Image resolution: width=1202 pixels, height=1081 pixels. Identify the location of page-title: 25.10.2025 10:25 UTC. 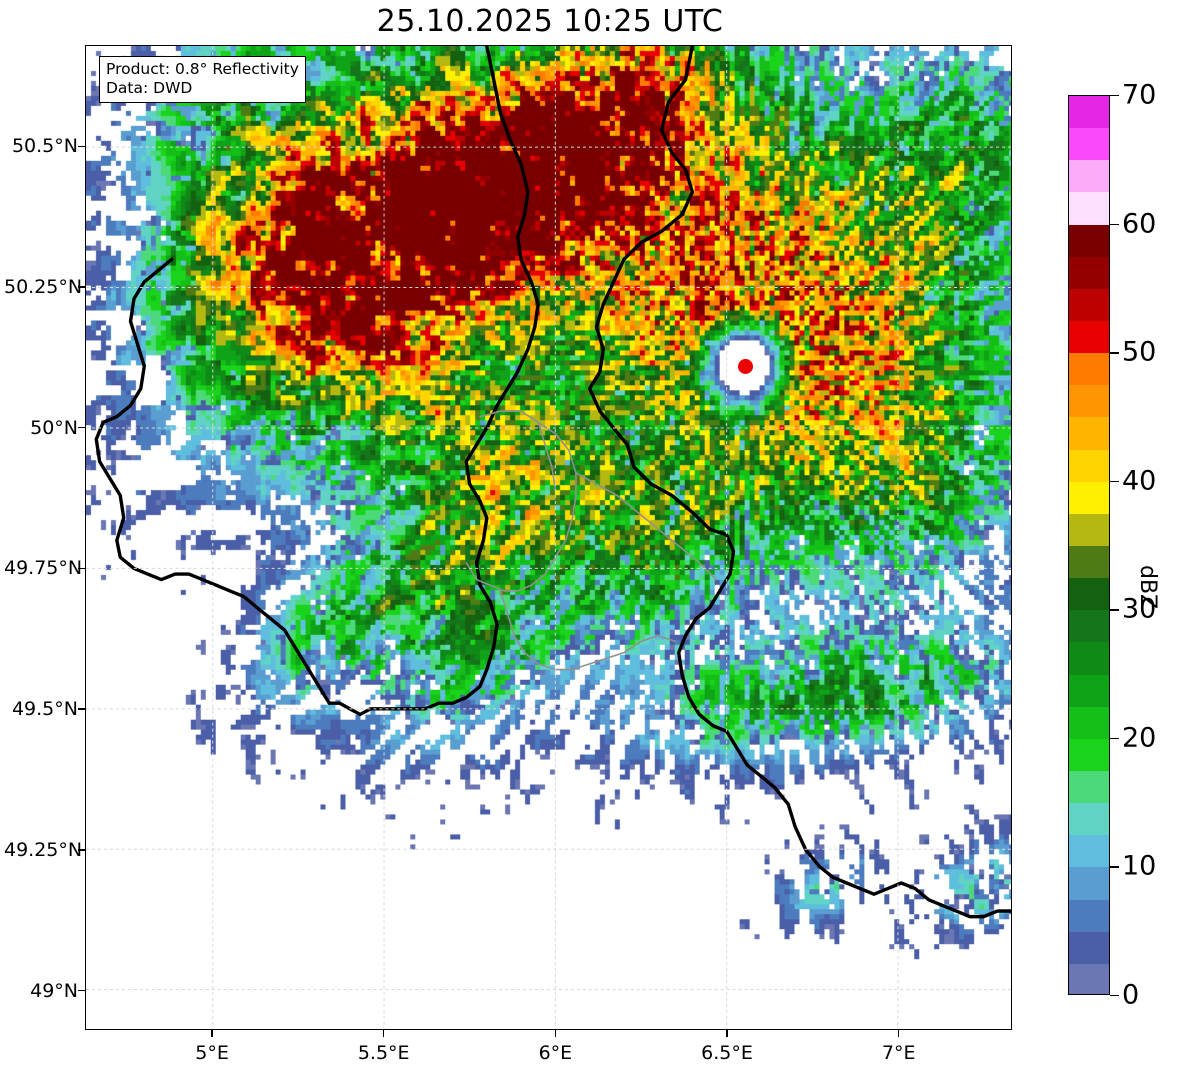
(550, 21).